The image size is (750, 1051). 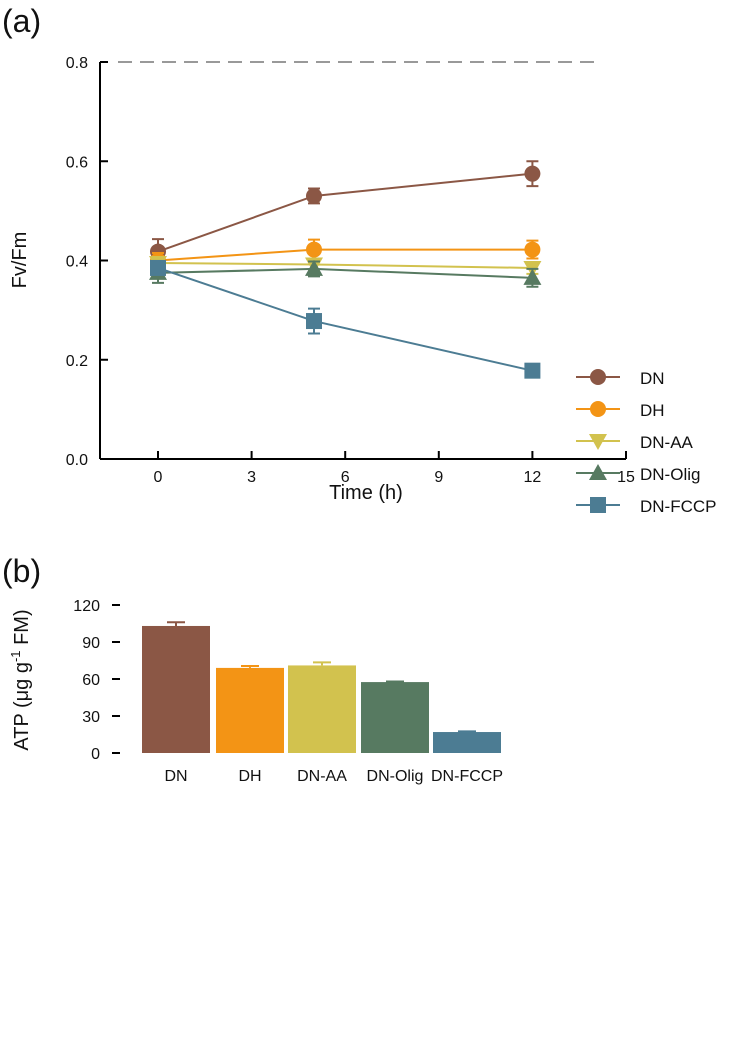 I want to click on bar-dn-olig: DN-Olig, so click(x=395, y=732).